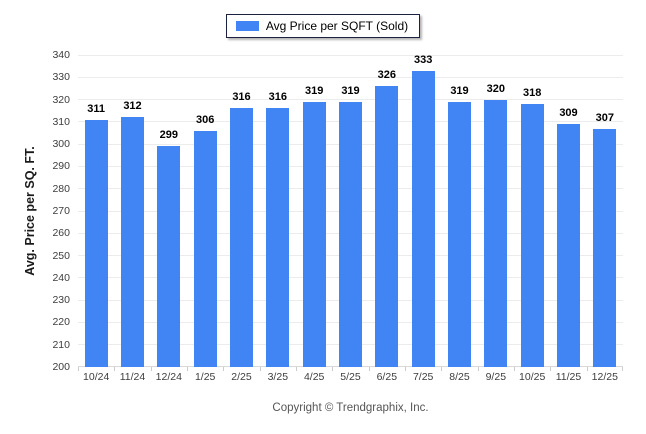  What do you see at coordinates (350, 408) in the screenshot?
I see `copyright-text: Copyright © Trendgraphix, Inc.` at bounding box center [350, 408].